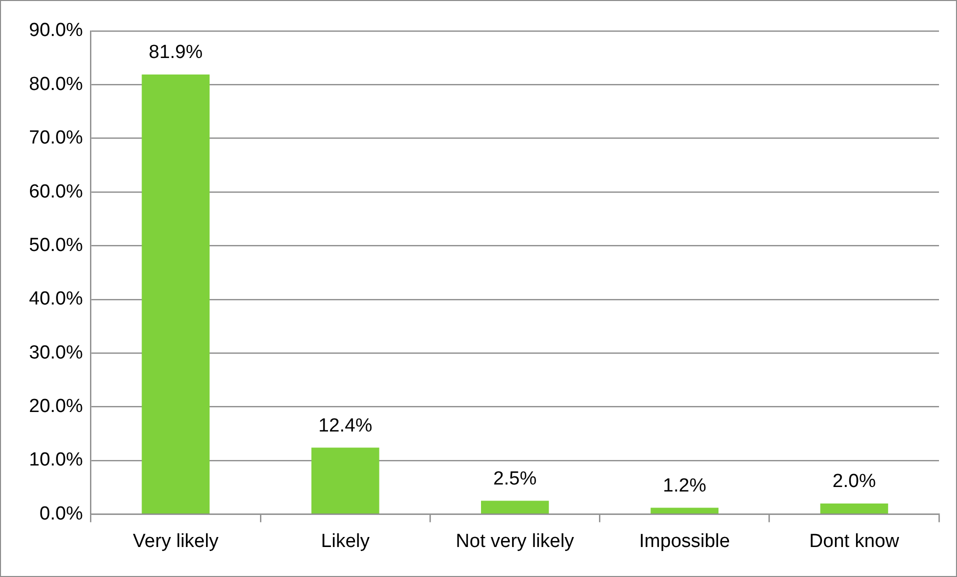 The width and height of the screenshot is (957, 577). I want to click on y-tick-label: 20.0%, so click(56, 407).